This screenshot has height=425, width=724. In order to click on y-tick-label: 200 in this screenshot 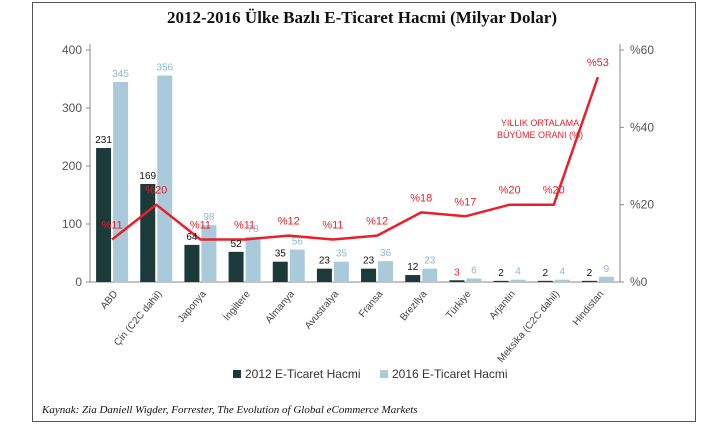, I will do `click(72, 166)`.